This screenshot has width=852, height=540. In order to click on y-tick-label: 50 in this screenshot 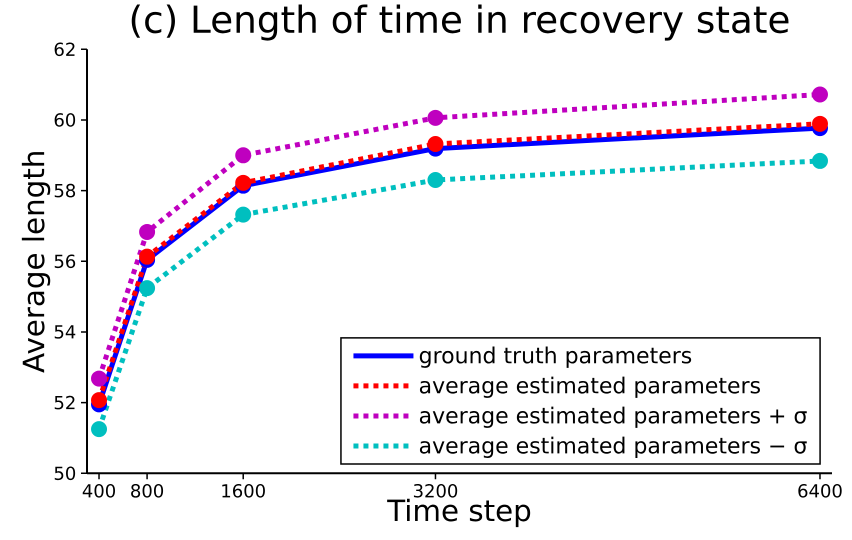, I will do `click(65, 473)`.